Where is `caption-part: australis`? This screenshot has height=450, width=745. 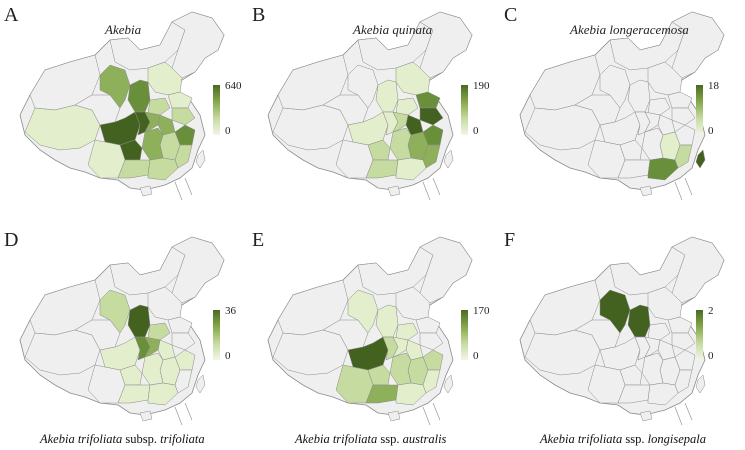
caption-part: australis is located at coordinates (424, 439).